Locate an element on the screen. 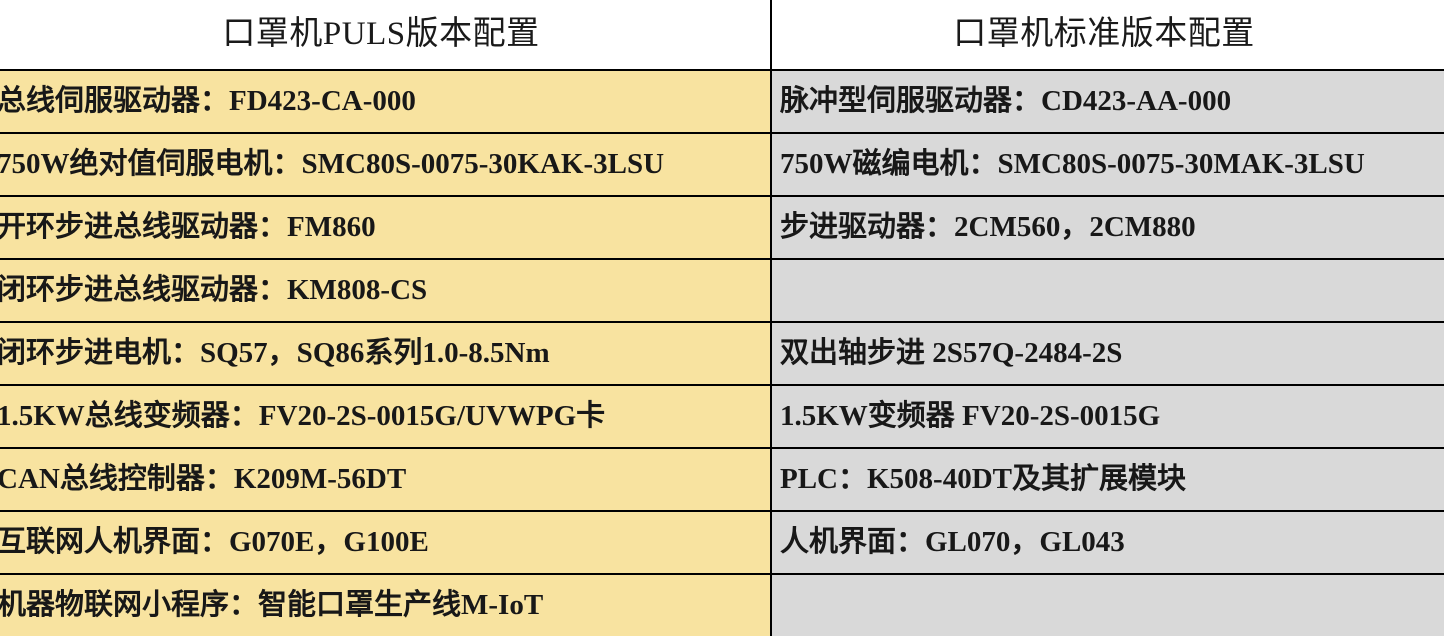  table-header-row: 口罩机PULS版本配置 口罩机标准版本配置 is located at coordinates (722, 35).